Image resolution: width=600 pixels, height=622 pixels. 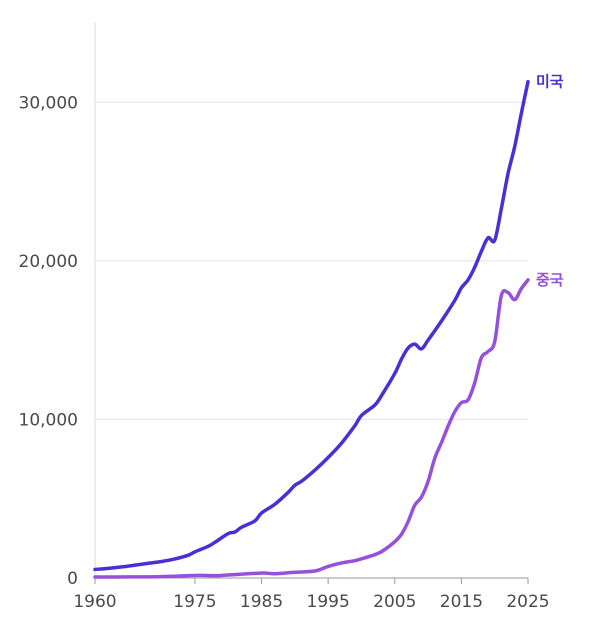 What do you see at coordinates (394, 602) in the screenshot?
I see `x-tick-label: 2005` at bounding box center [394, 602].